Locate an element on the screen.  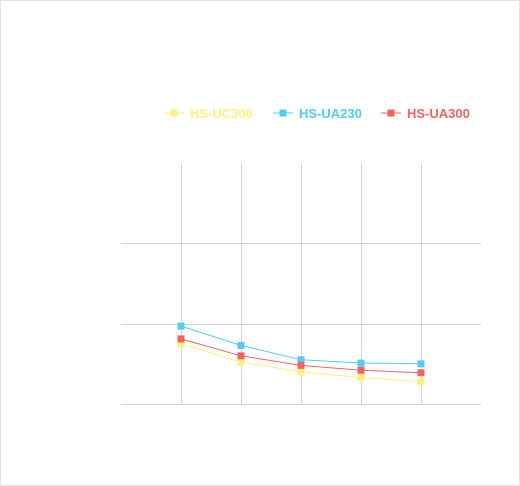
legend: HS-UC300 HS-UA230 HS-UA300 is located at coordinates (317, 113).